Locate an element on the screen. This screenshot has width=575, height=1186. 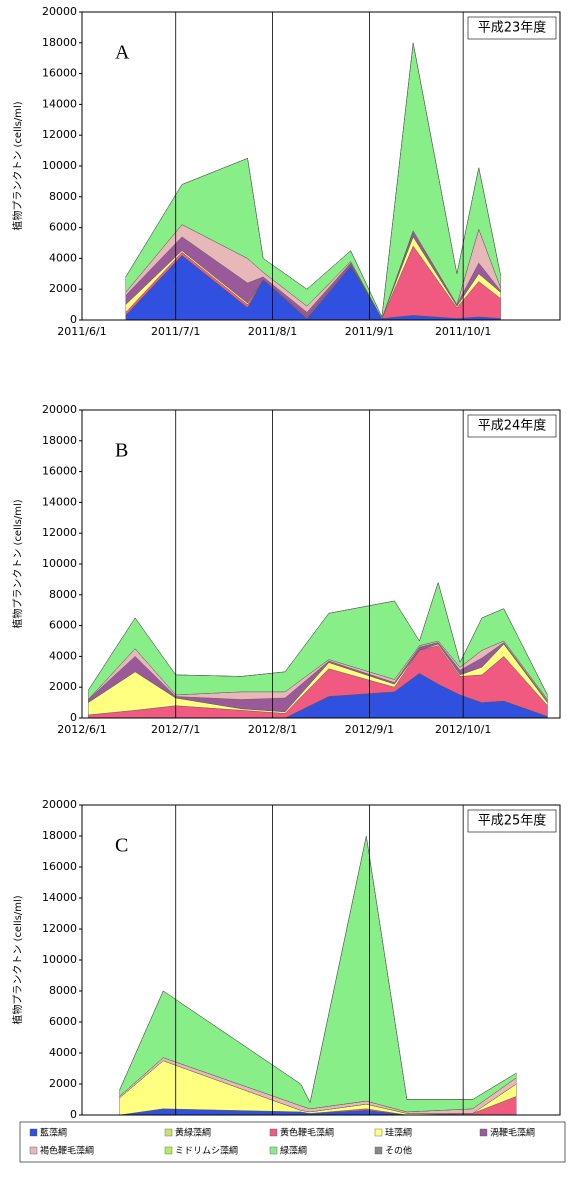
chart-title: 平成25年度 is located at coordinates (512, 821).